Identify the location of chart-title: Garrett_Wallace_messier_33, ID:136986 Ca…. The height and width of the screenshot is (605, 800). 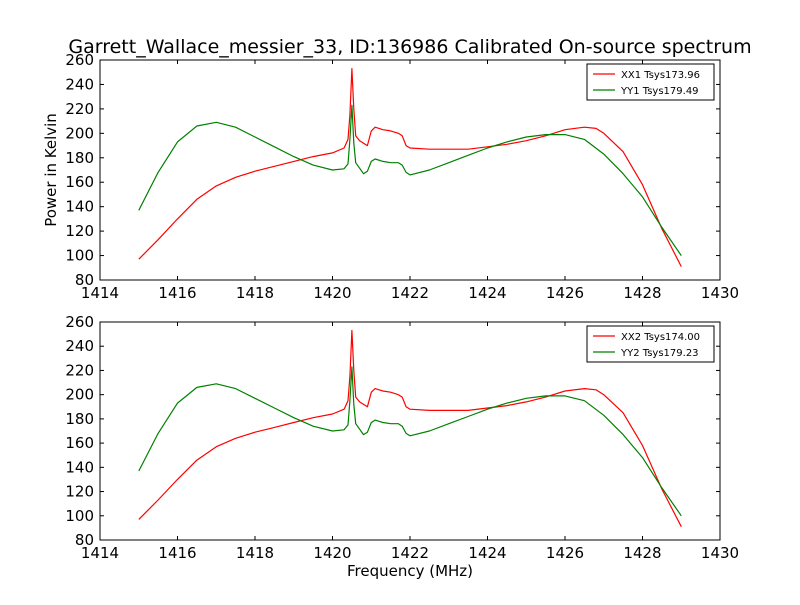
(409, 47).